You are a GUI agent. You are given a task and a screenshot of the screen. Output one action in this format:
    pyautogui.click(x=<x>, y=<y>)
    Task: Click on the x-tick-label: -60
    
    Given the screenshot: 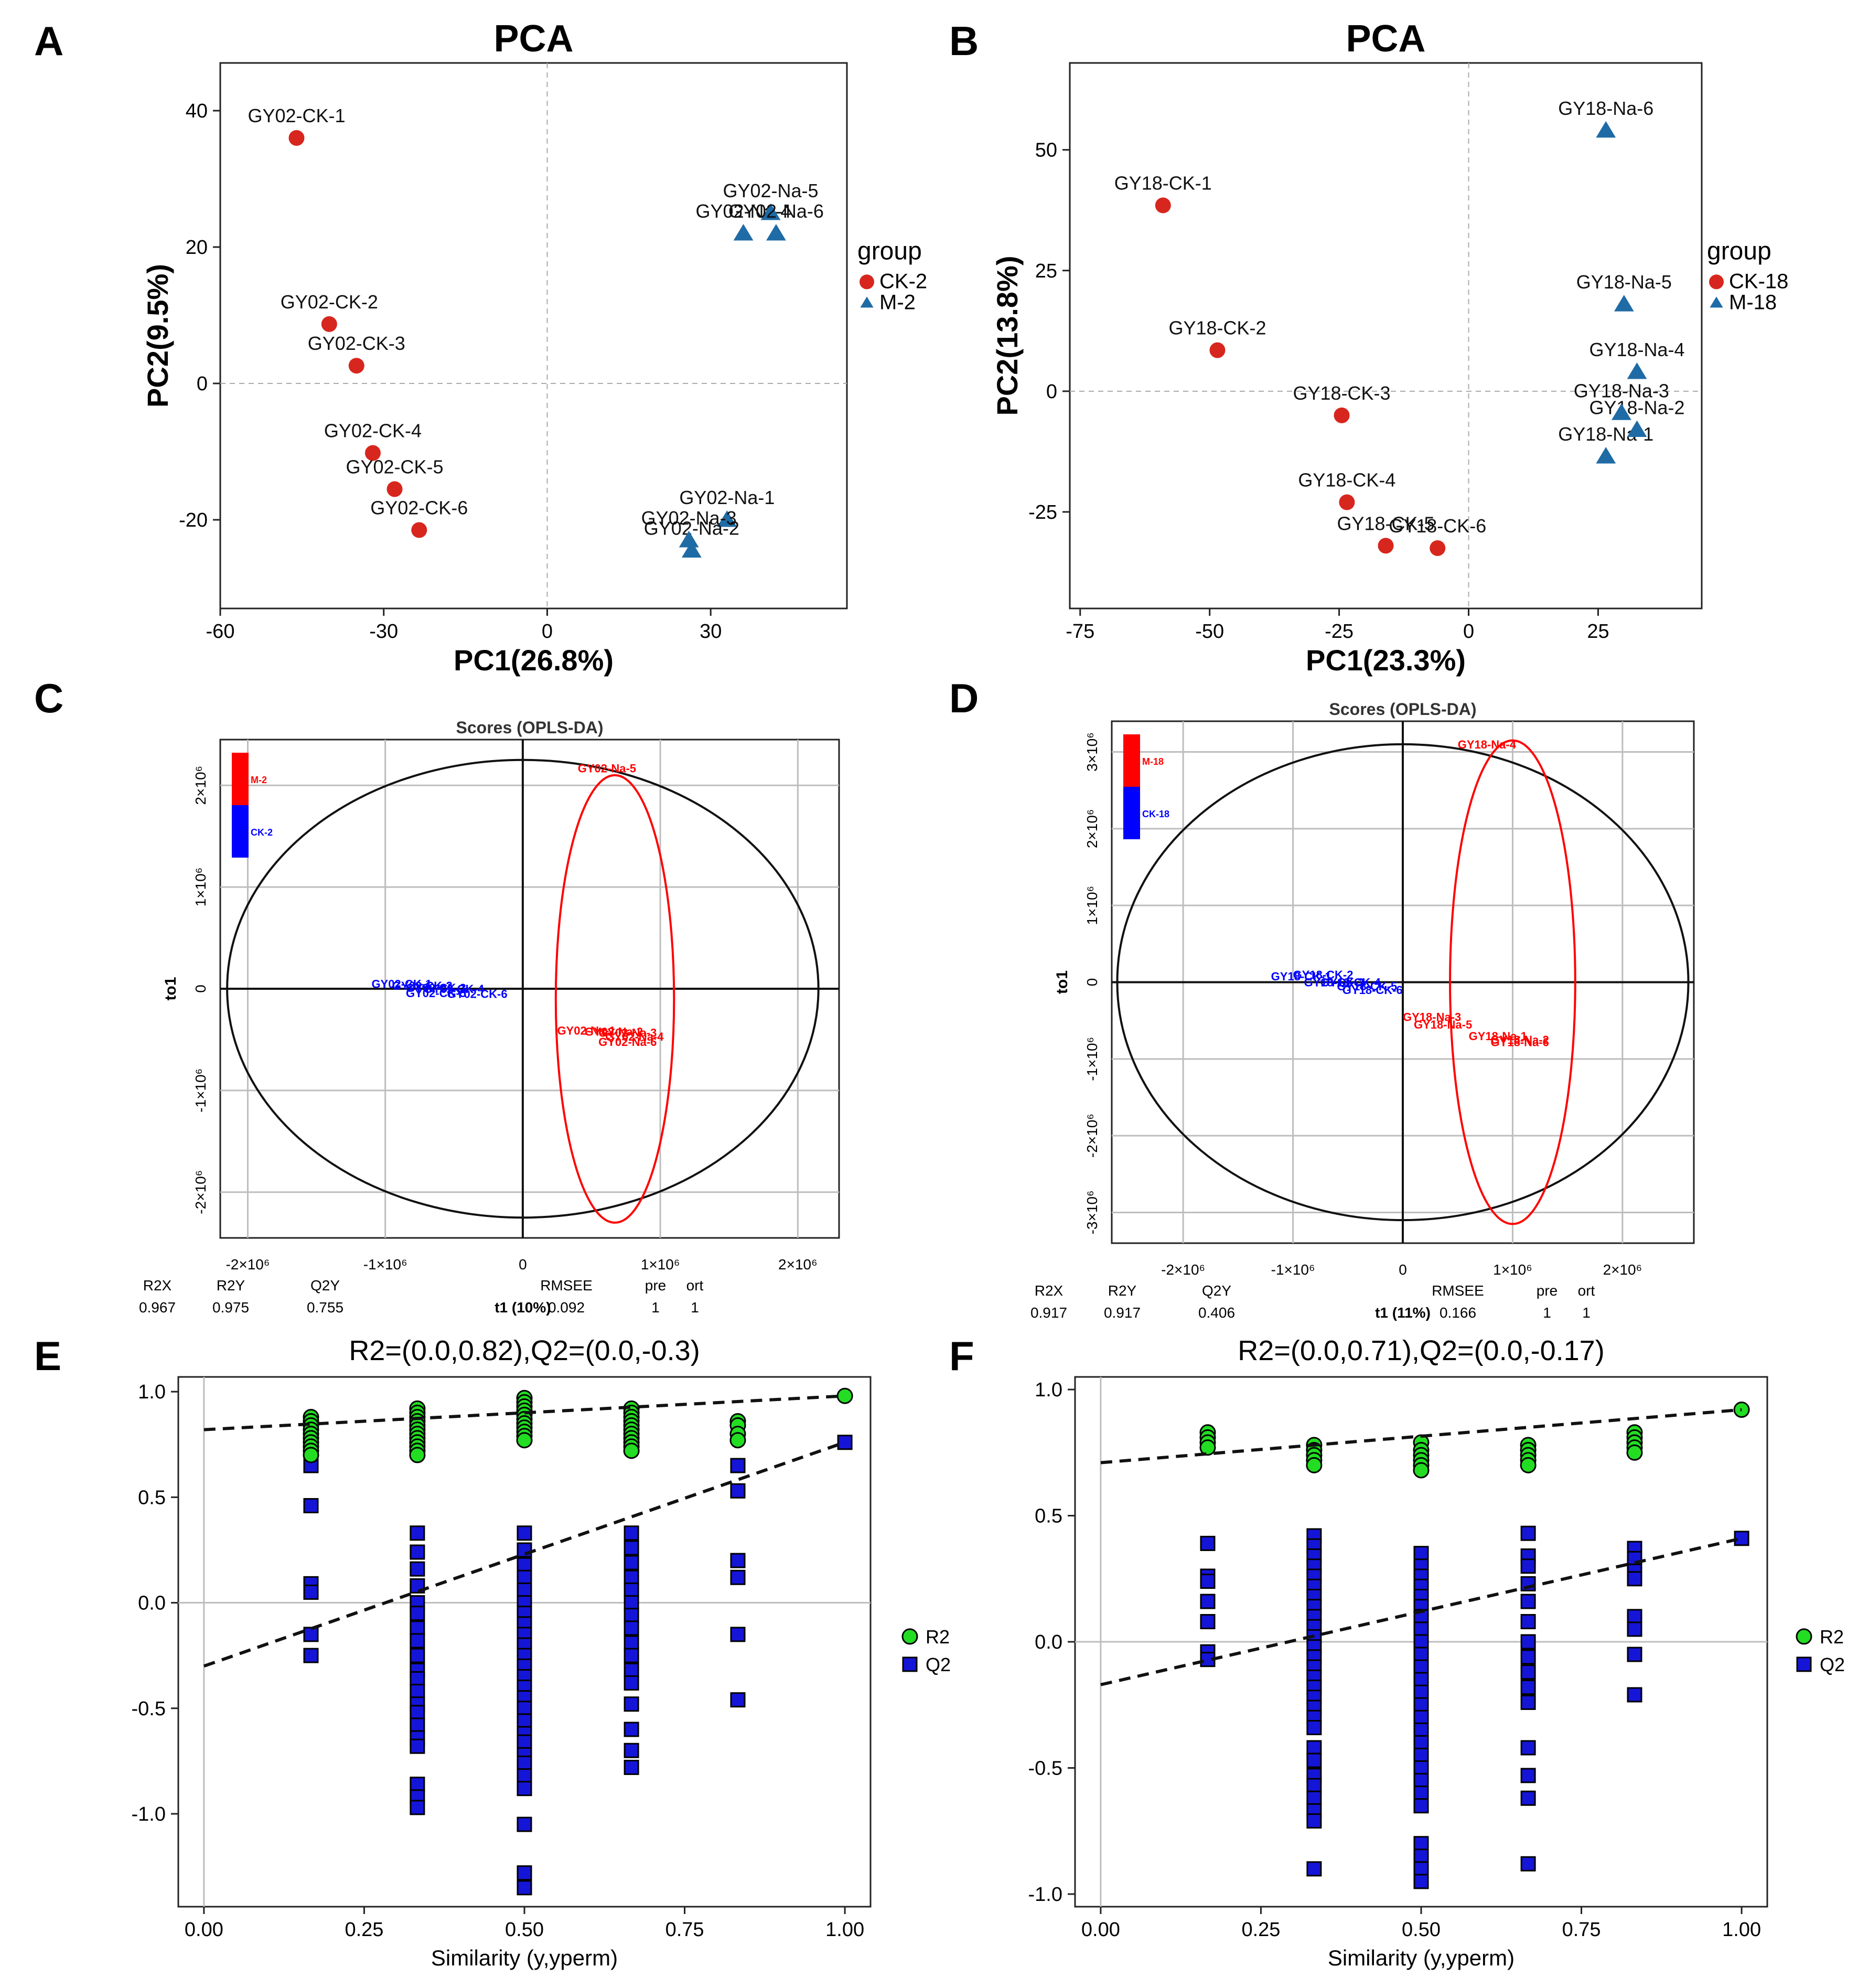 What is the action you would take?
    pyautogui.click(x=221, y=632)
    